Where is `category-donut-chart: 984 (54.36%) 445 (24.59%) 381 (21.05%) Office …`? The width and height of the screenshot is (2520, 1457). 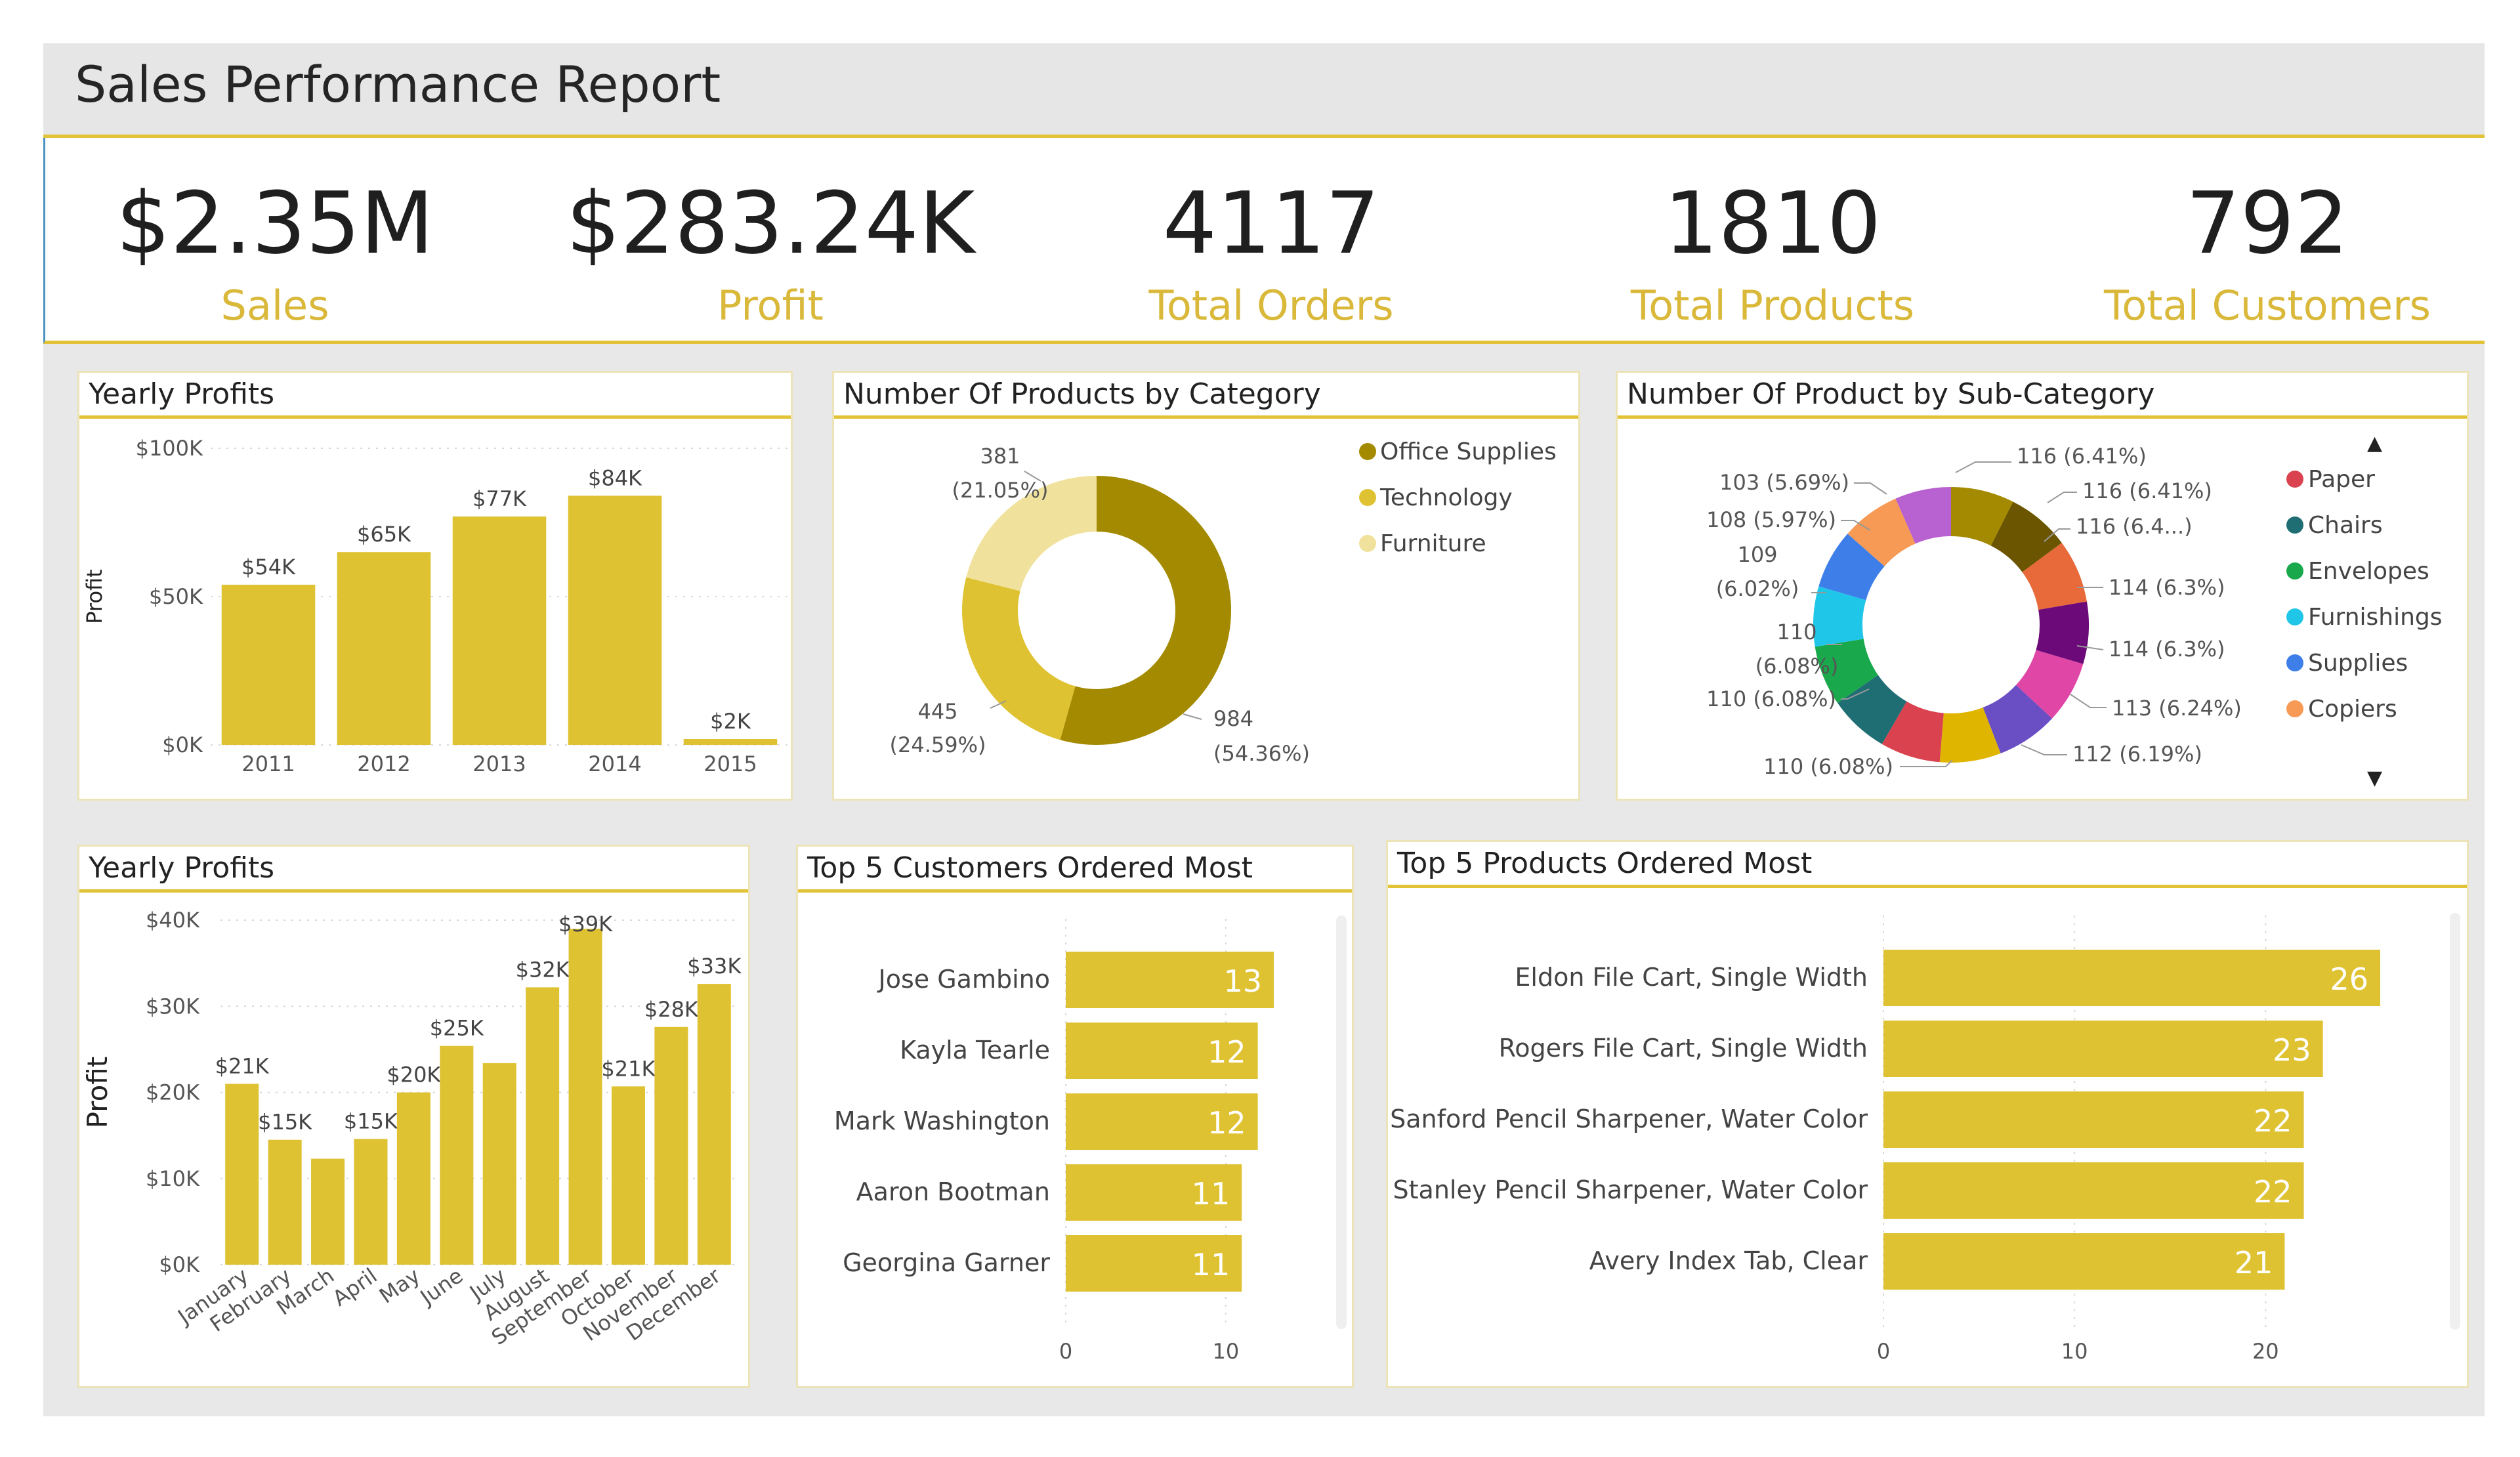
category-donut-chart: 984 (54.36%) 445 (24.59%) 381 (21.05%) Office … is located at coordinates (1223, 602).